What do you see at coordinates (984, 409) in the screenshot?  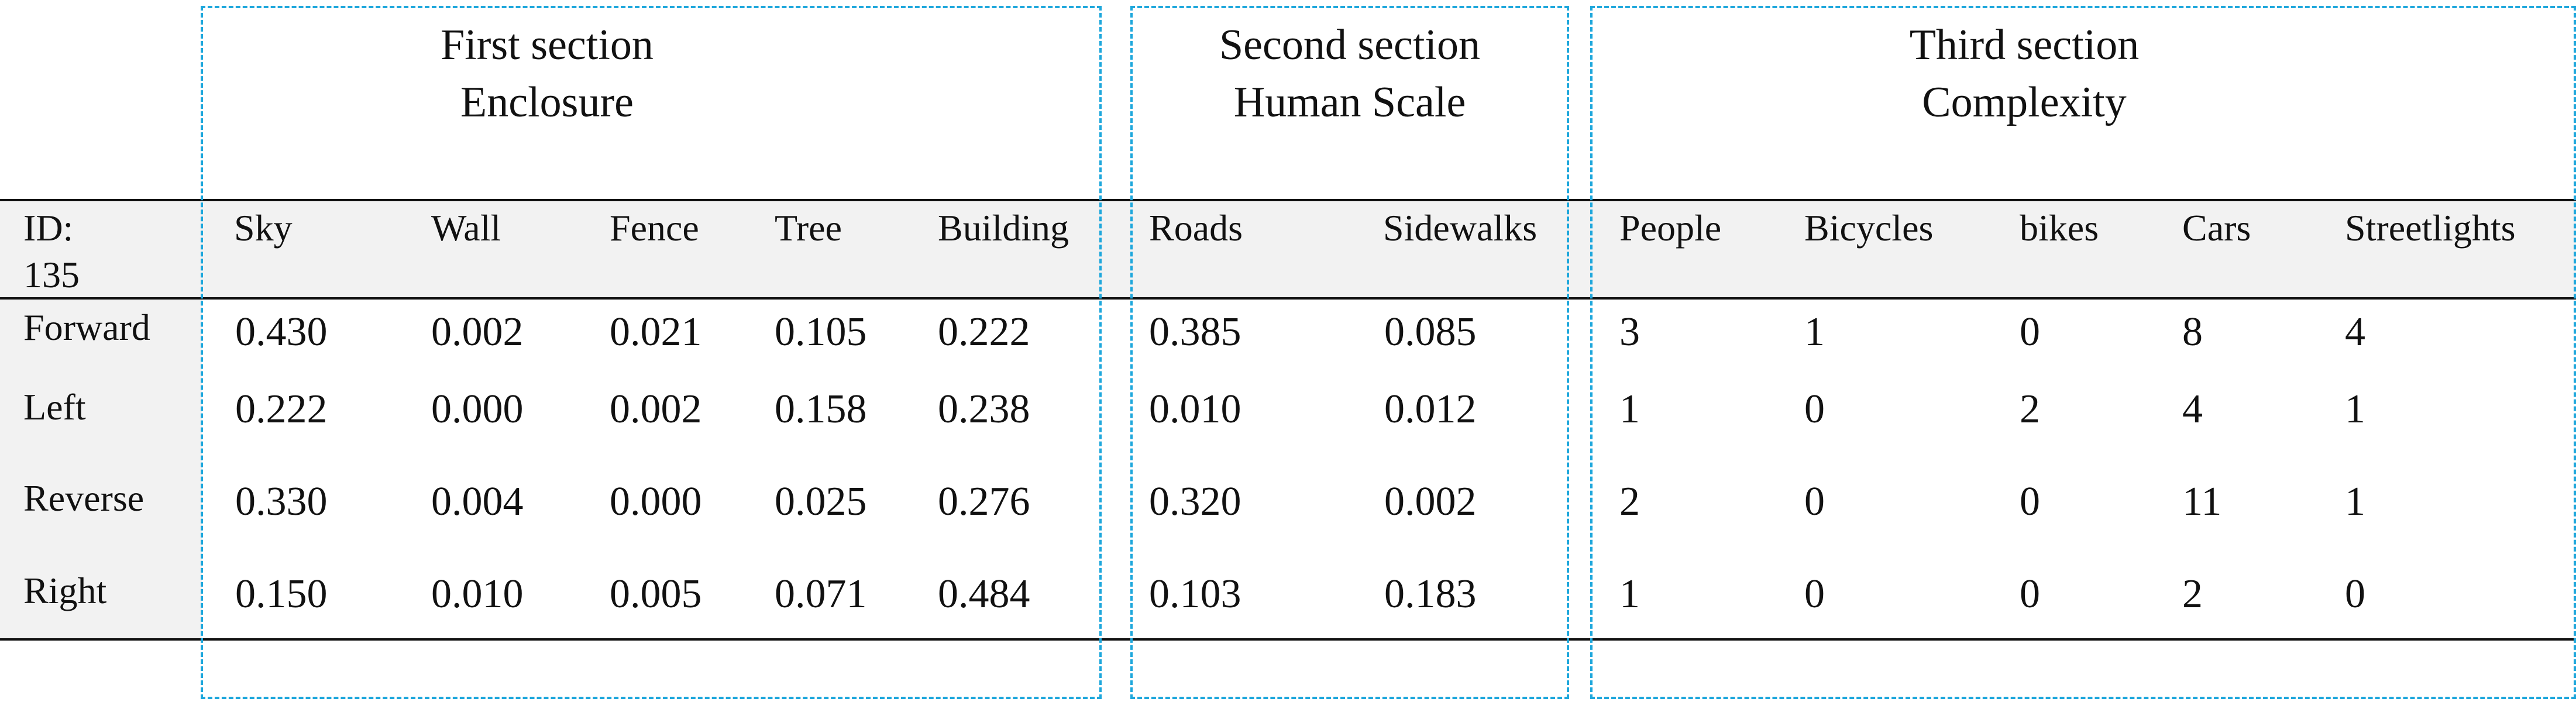 I see `table-cell: 0.238` at bounding box center [984, 409].